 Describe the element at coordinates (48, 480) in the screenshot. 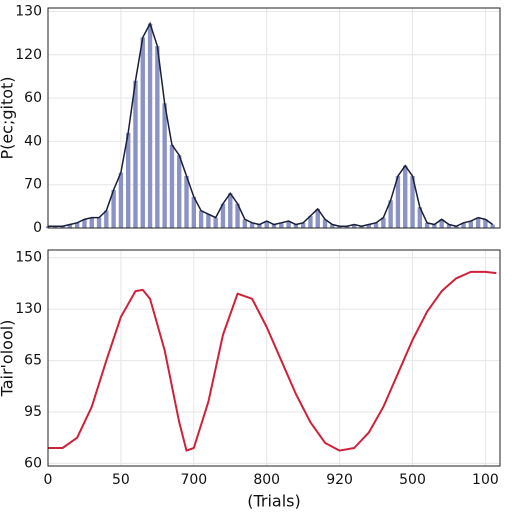

I see `x-tick-label: 0` at that location.